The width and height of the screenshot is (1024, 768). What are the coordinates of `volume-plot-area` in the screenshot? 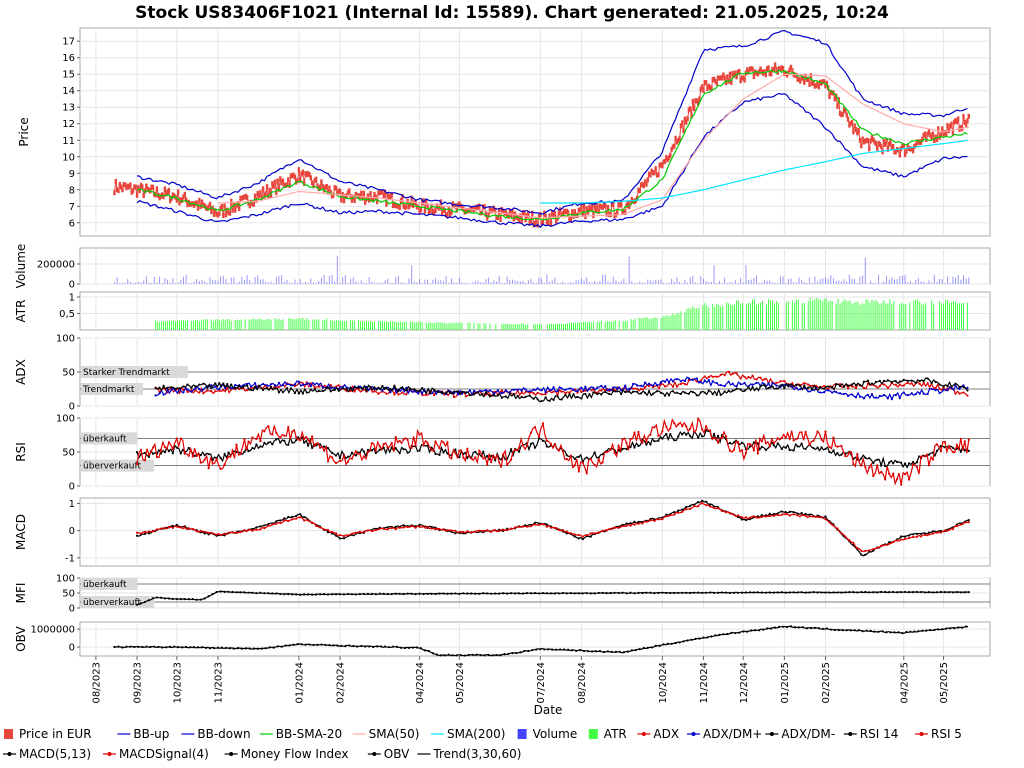 It's located at (535, 266).